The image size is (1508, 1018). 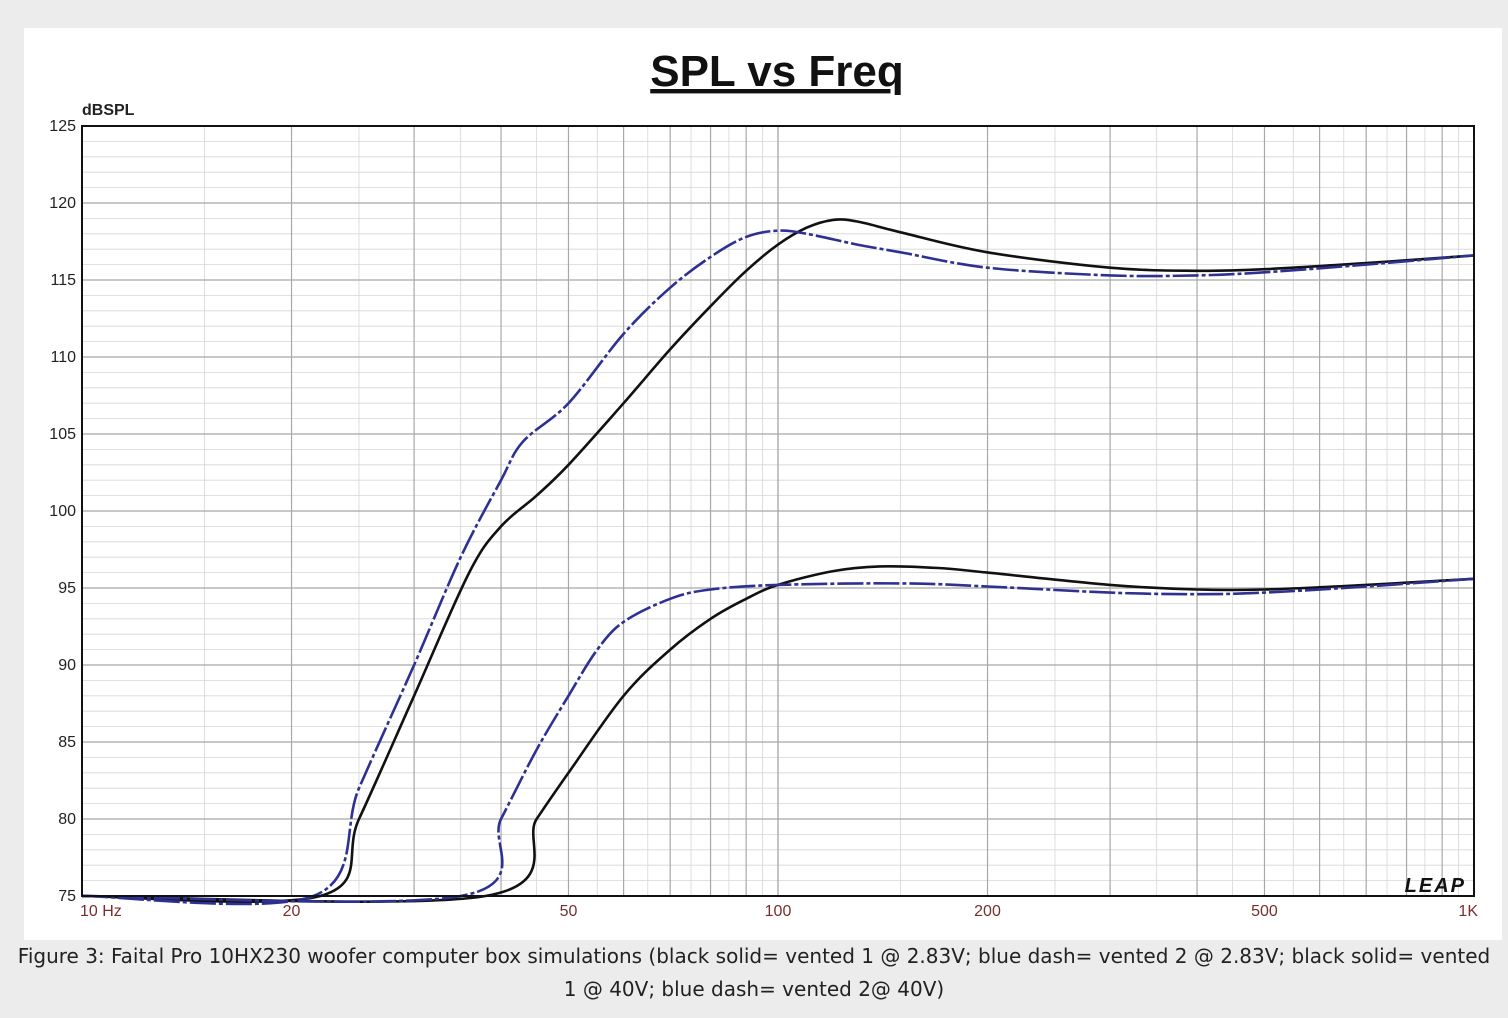 What do you see at coordinates (292, 911) in the screenshot?
I see `x-tick-label: 20` at bounding box center [292, 911].